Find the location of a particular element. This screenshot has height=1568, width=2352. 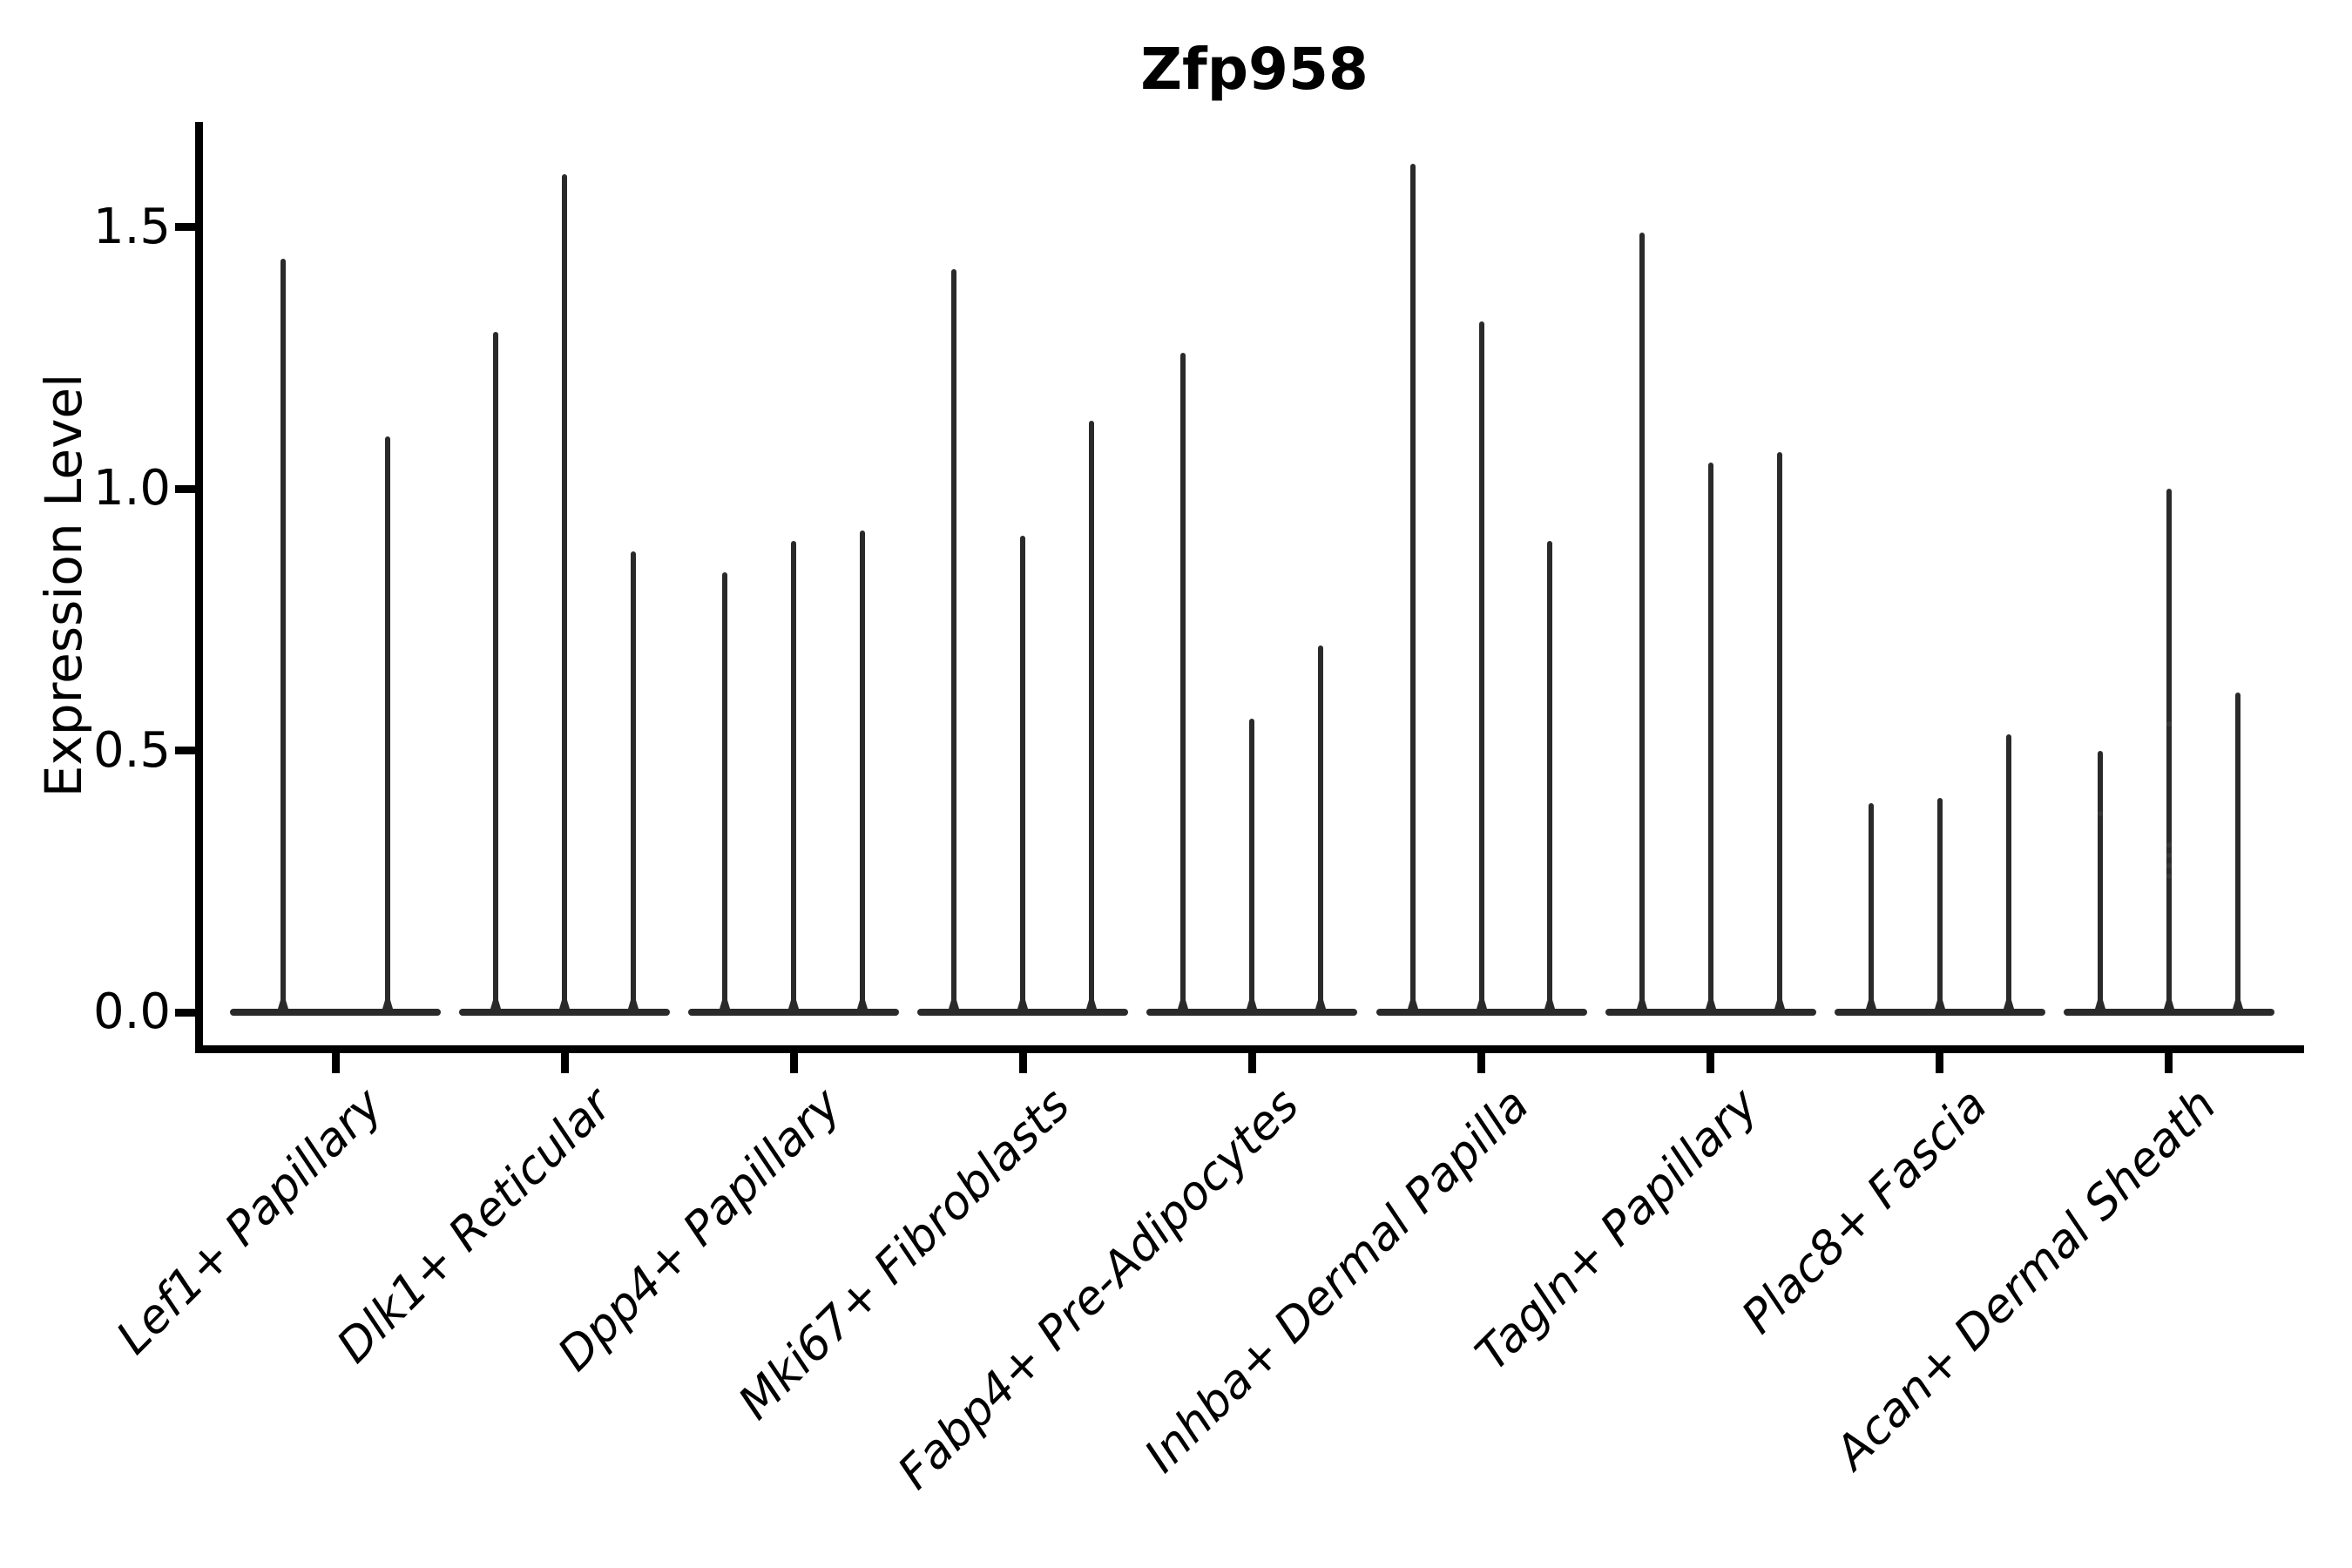

y-axis-label: Expression Level is located at coordinates (64, 585).